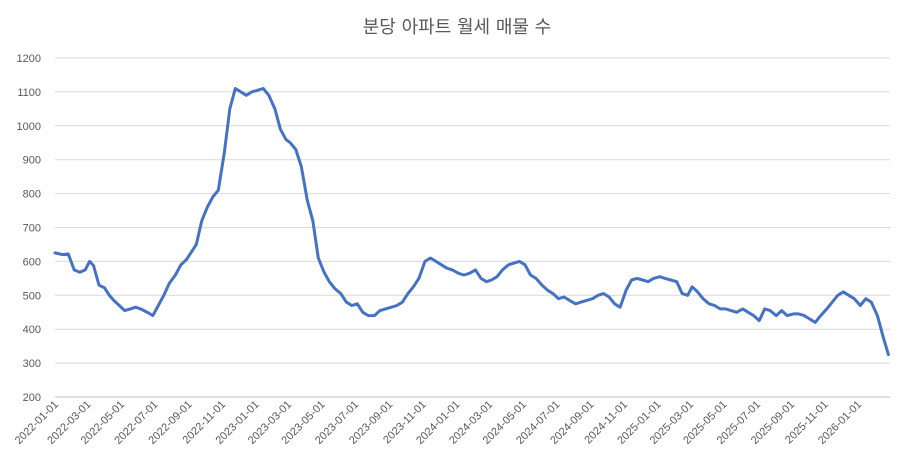 The image size is (915, 464). I want to click on y-tick-label: 600, so click(32, 262).